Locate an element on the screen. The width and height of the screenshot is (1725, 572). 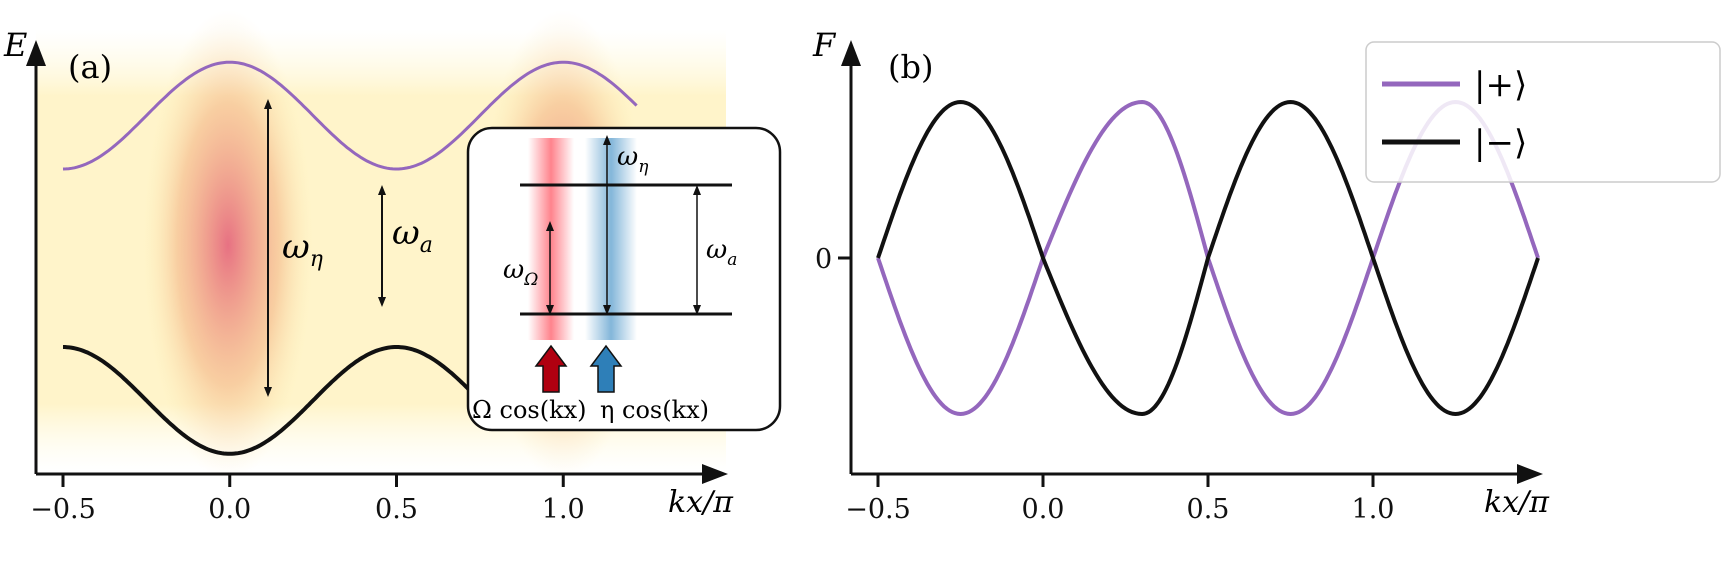
legend-frame is located at coordinates (1543, 112).